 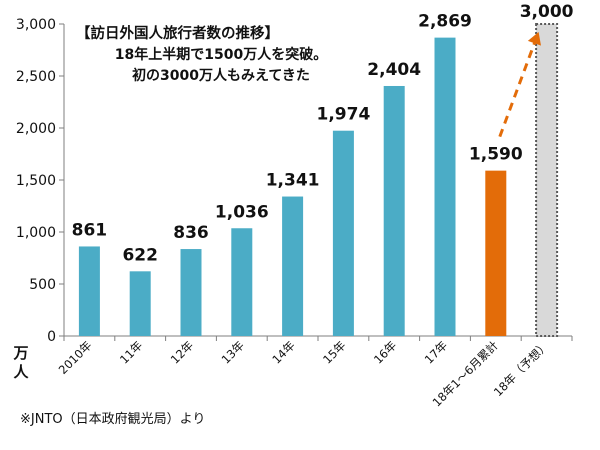 What do you see at coordinates (547, 180) in the screenshot?
I see `bar-forecast` at bounding box center [547, 180].